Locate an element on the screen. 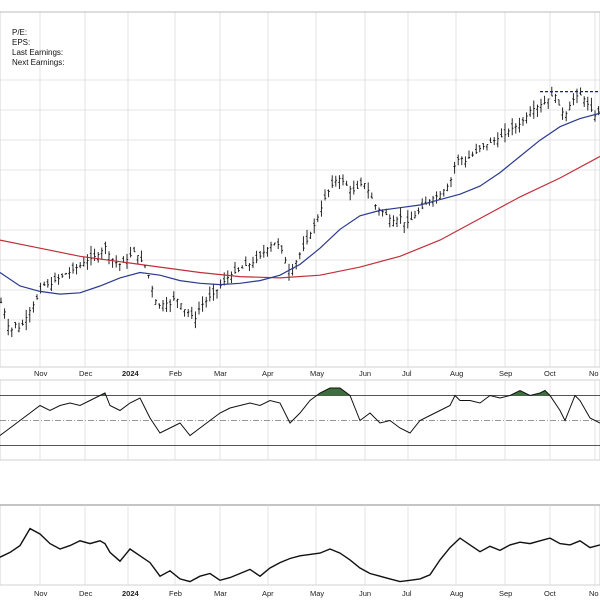 This screenshot has width=600, height=600. price-x-axis: Nov Dec 2024 Feb Mar Apr May Jun Jul Aug Sep Oct No is located at coordinates (316, 373).